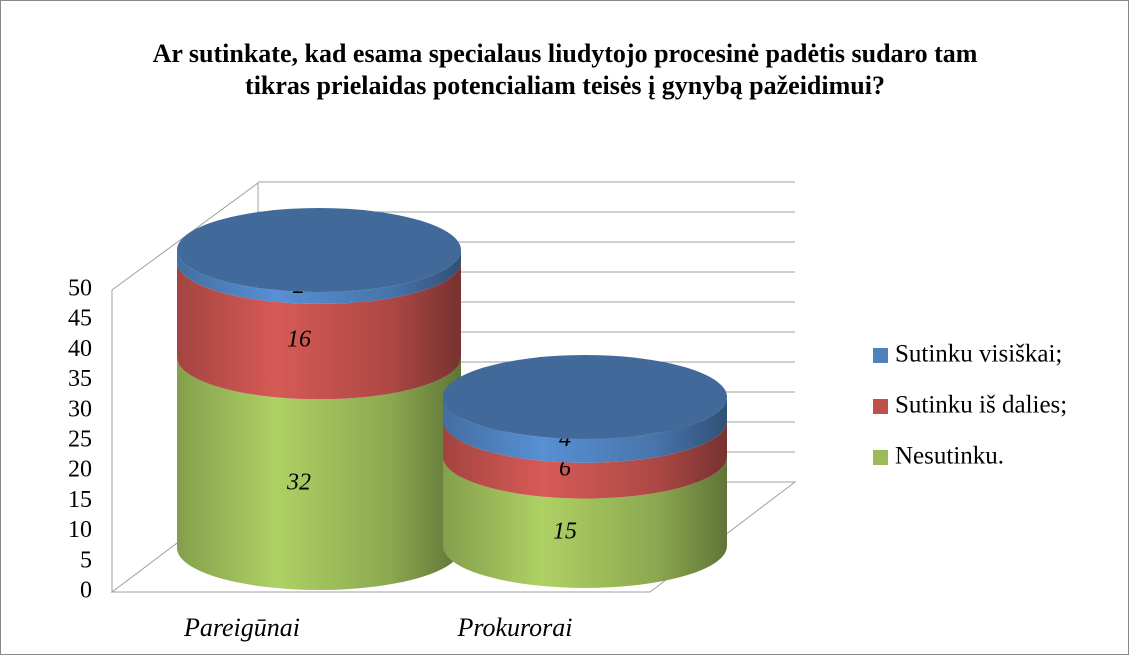 This screenshot has height=656, width=1130. Describe the element at coordinates (80, 500) in the screenshot. I see `y-tick-label: 15` at that location.